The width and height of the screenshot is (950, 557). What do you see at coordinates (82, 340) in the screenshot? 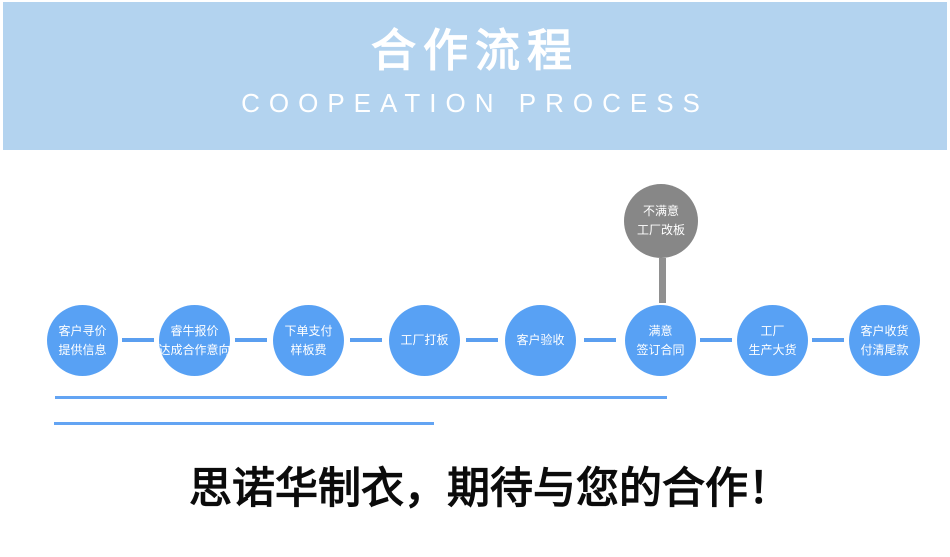
I see `flow-step-1: 客户寻价 提供信息` at bounding box center [82, 340].